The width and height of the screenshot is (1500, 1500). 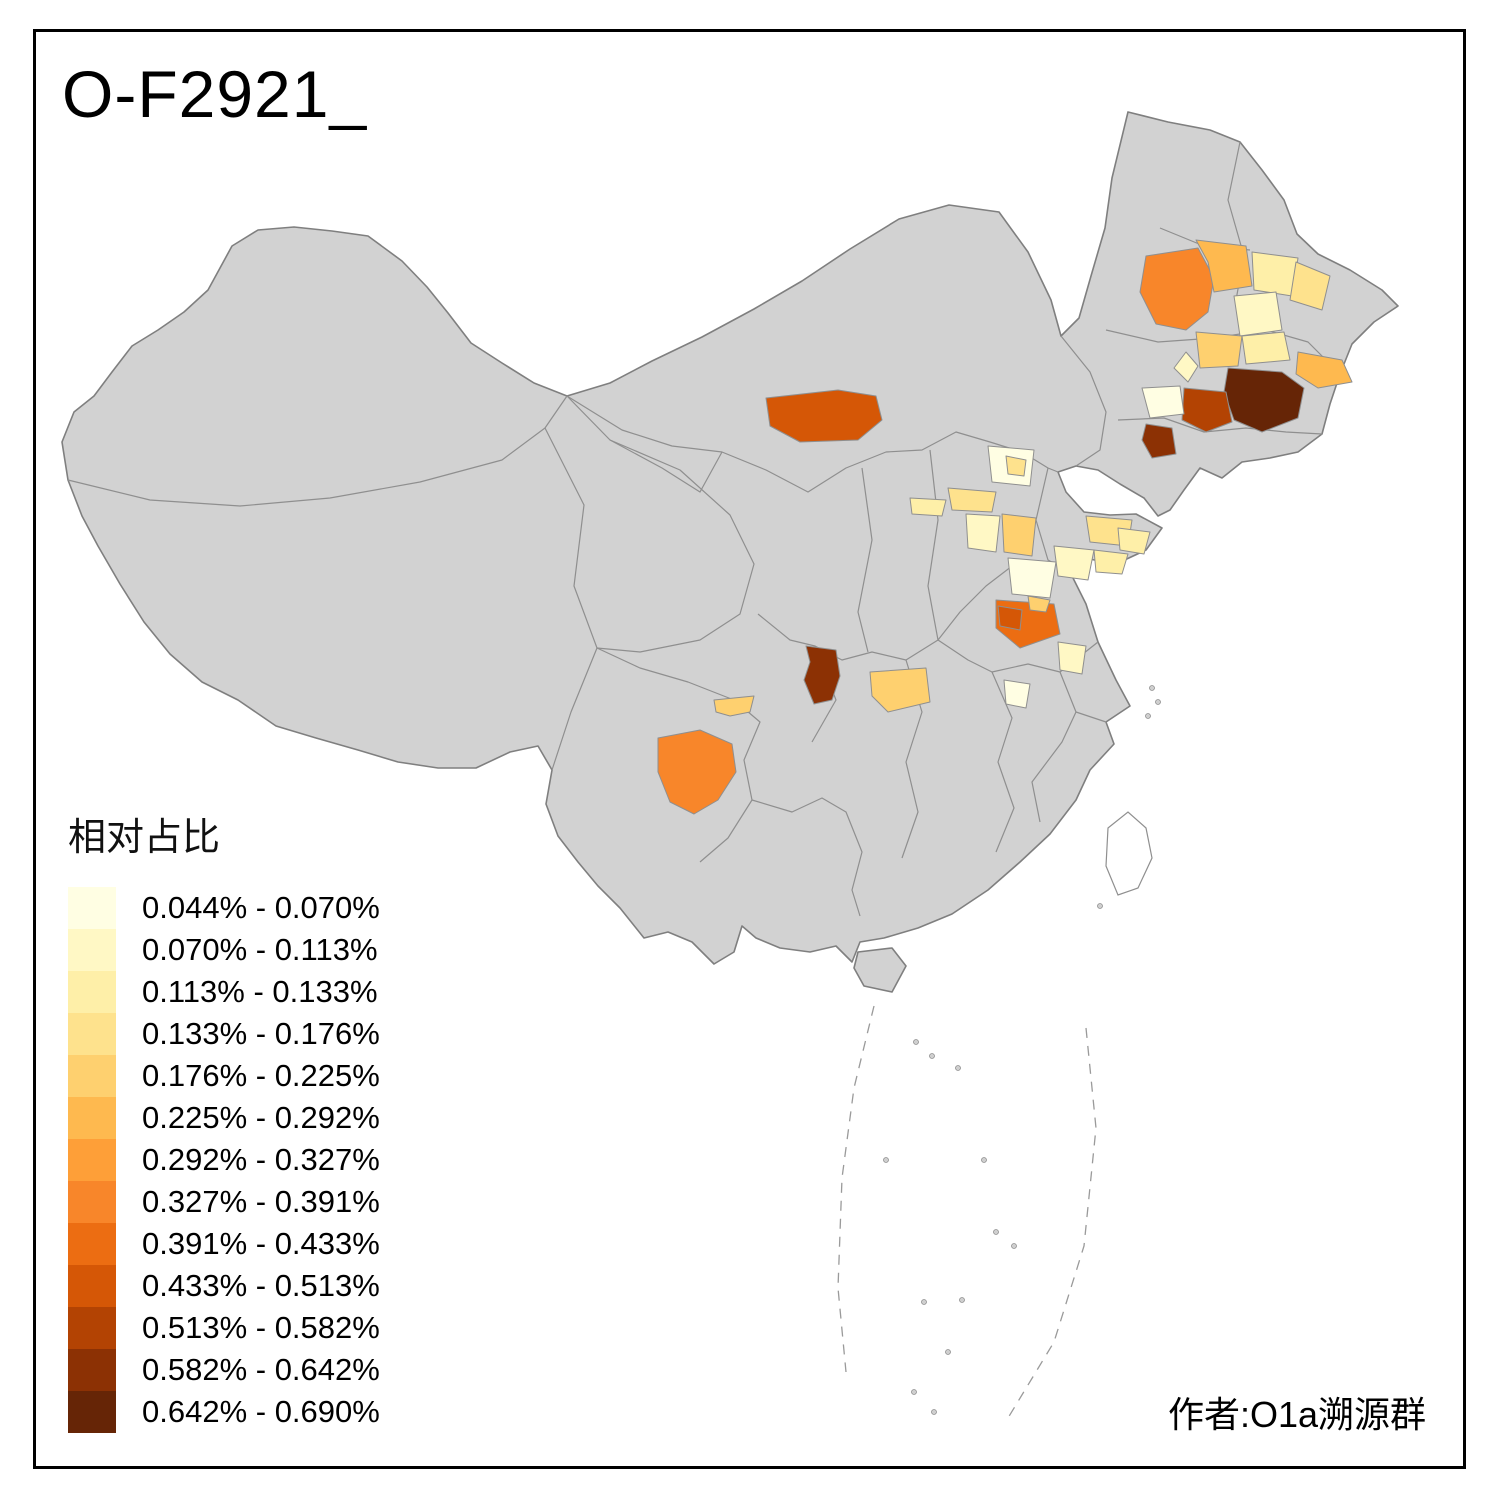 What do you see at coordinates (261, 907) in the screenshot?
I see `legend-label: 0.044% - 0.070%` at bounding box center [261, 907].